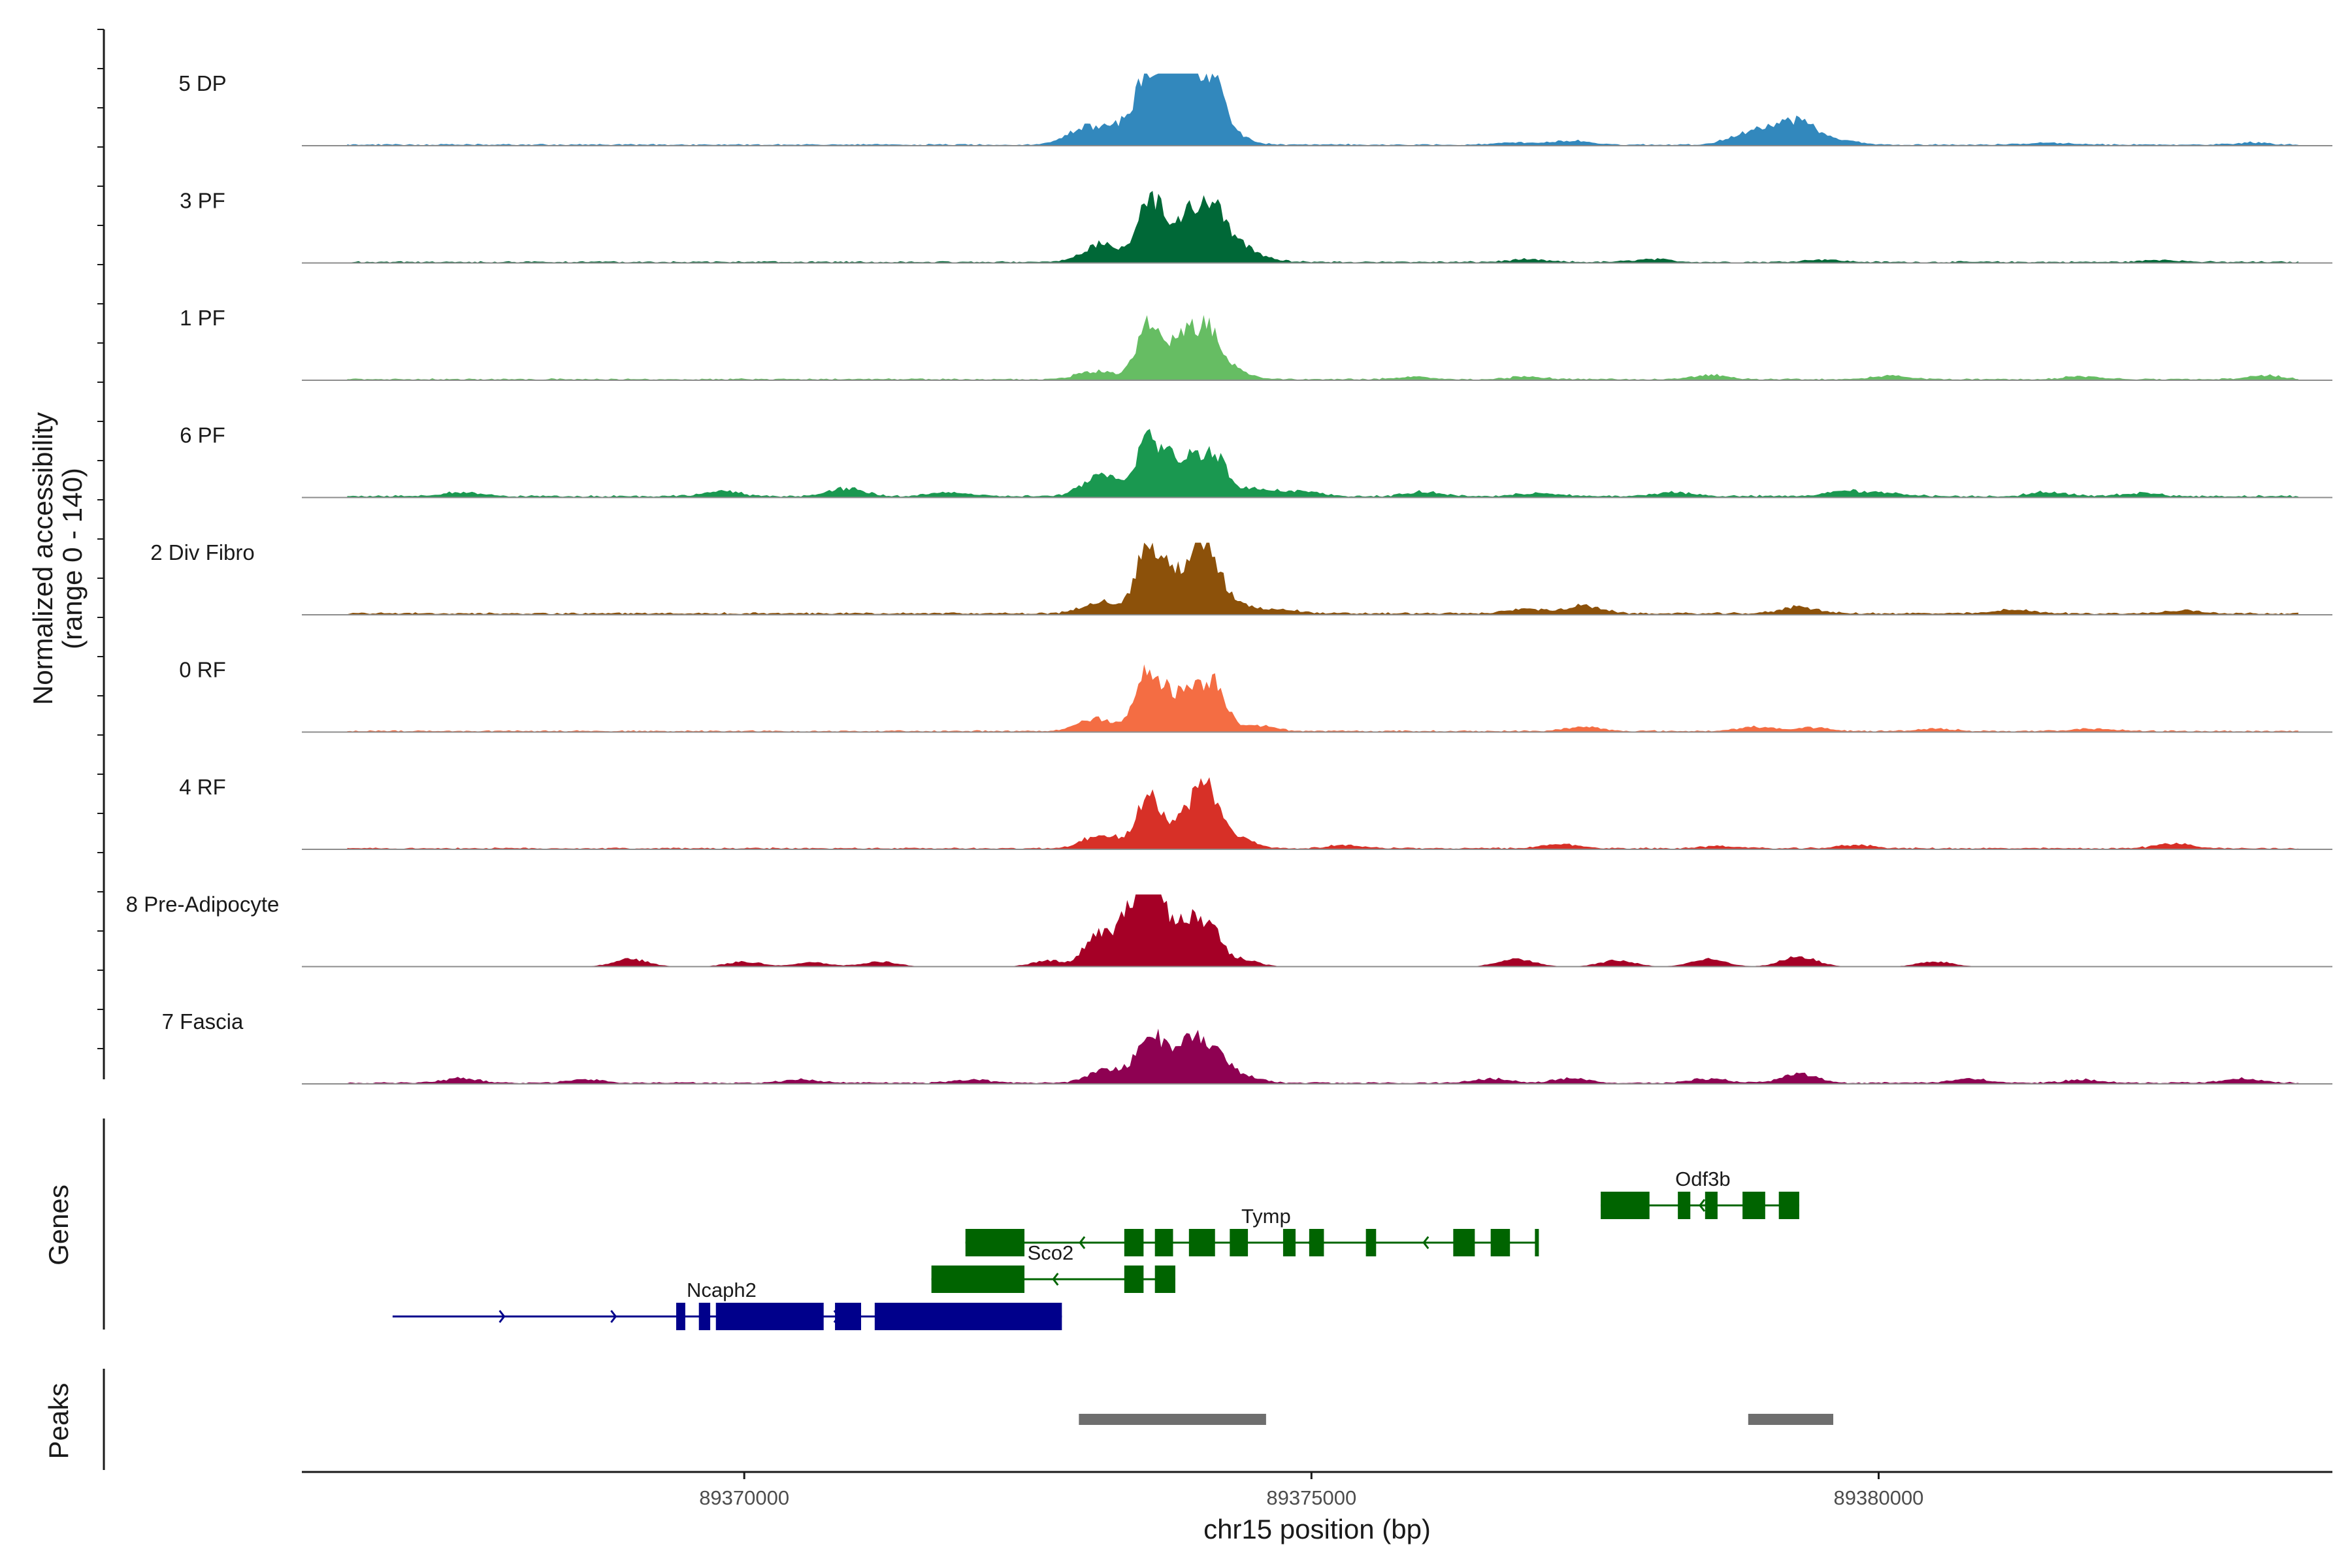 Image resolution: width=2352 pixels, height=1568 pixels. Describe the element at coordinates (1702, 1179) in the screenshot. I see `gene-label: Odf3b` at that location.